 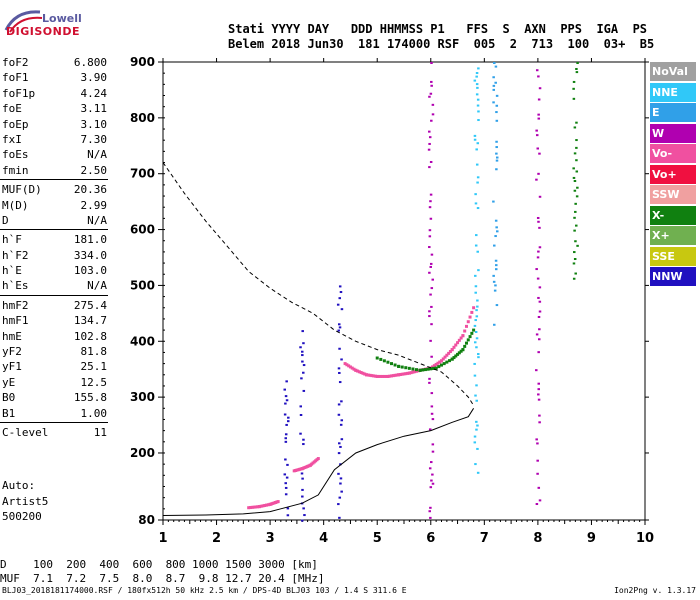 What do you see at coordinates (90, 255) in the screenshot?
I see `param-value: 334.0` at bounding box center [90, 255].